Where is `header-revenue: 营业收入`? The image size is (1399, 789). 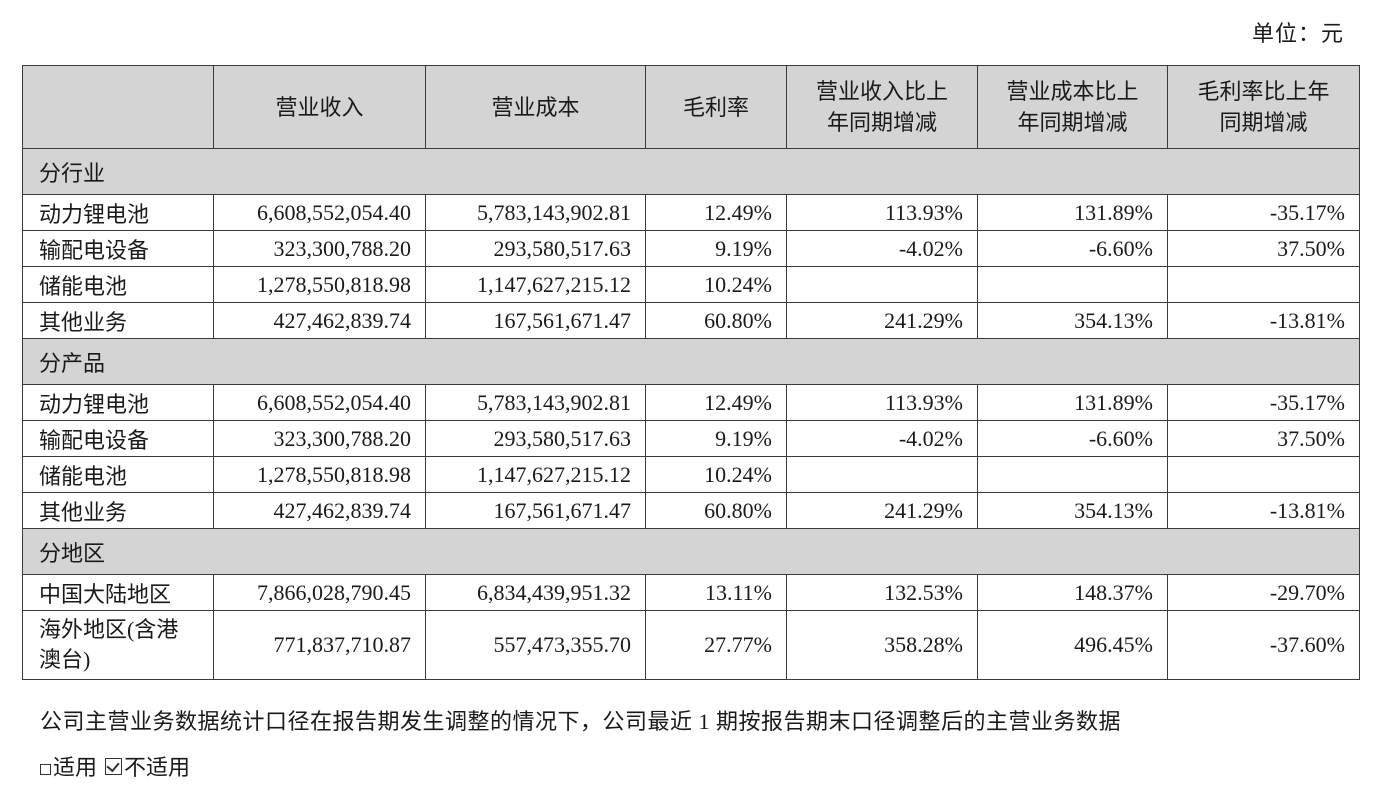 header-revenue: 营业收入 is located at coordinates (319, 107).